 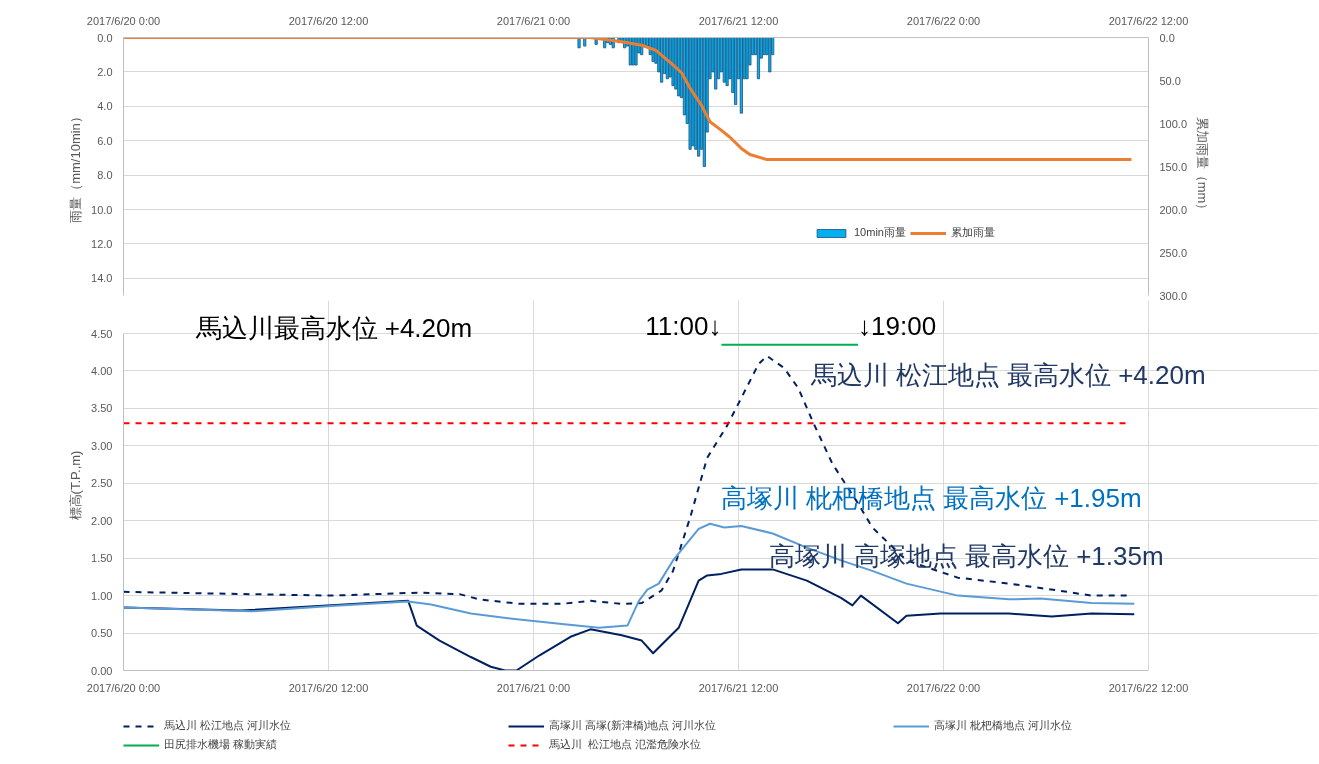 What do you see at coordinates (1173, 166) in the screenshot?
I see `y2-tick-label: 150.0` at bounding box center [1173, 166].